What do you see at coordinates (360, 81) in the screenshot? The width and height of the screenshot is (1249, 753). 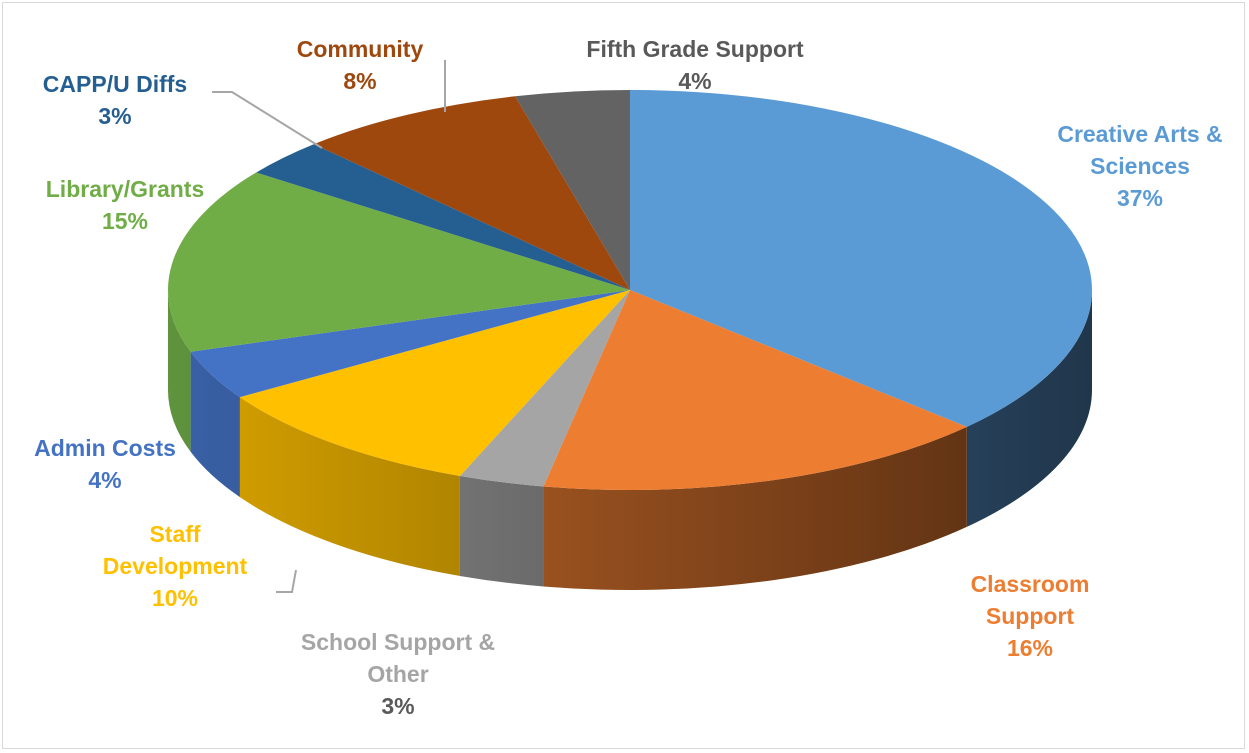 I see `value-label: 8%` at bounding box center [360, 81].